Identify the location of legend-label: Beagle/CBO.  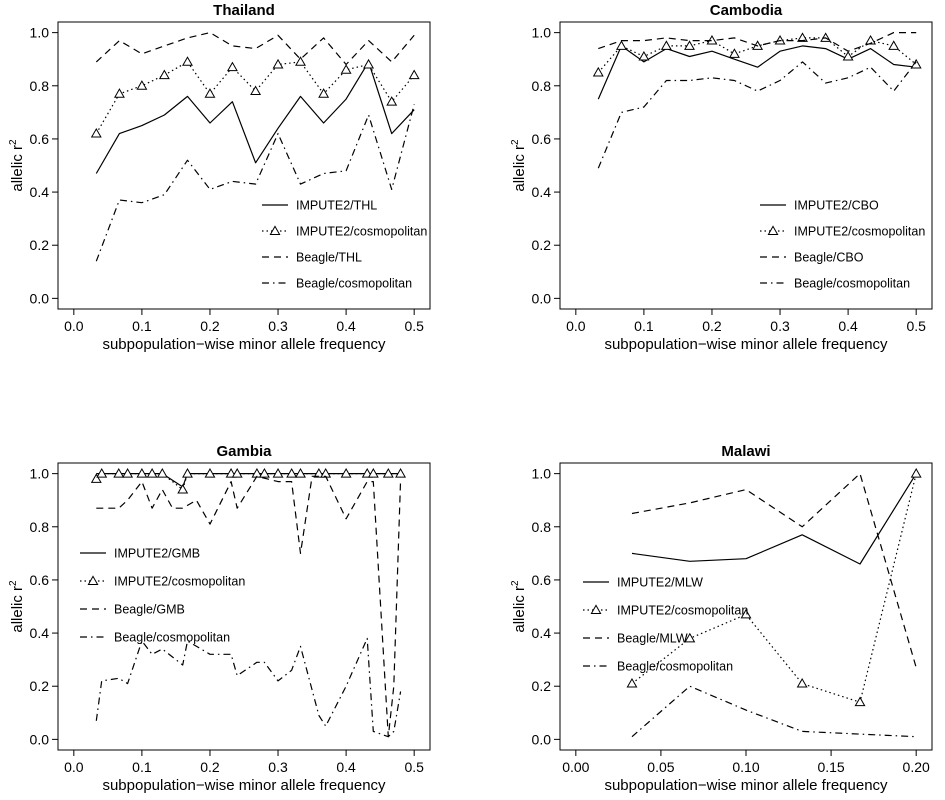
(829, 258).